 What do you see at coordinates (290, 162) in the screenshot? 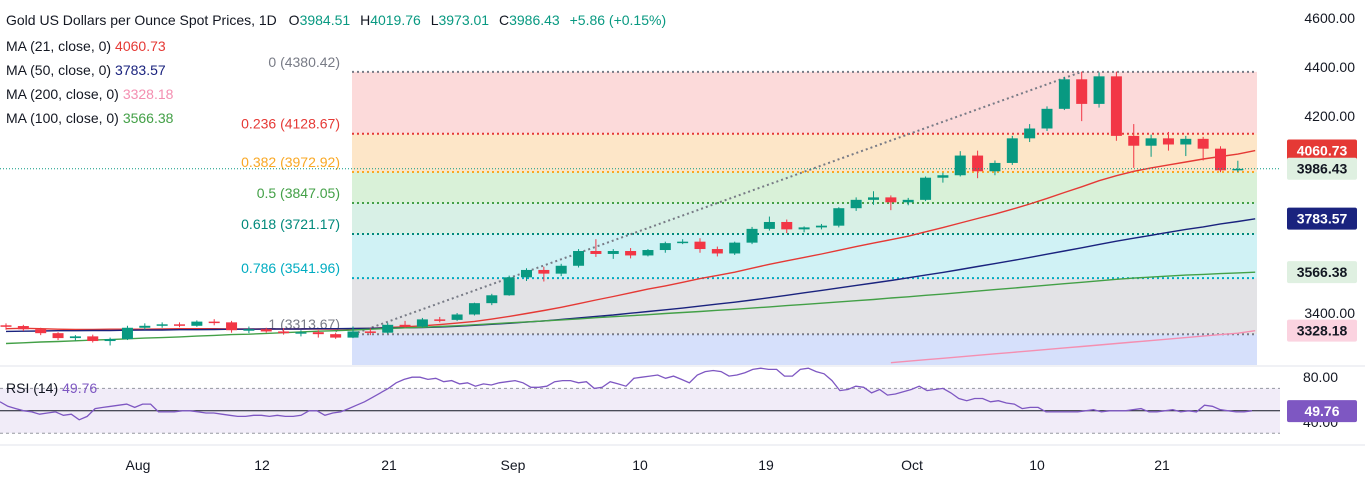
I see `fib-label: 0.382 (3972.92)` at bounding box center [290, 162].